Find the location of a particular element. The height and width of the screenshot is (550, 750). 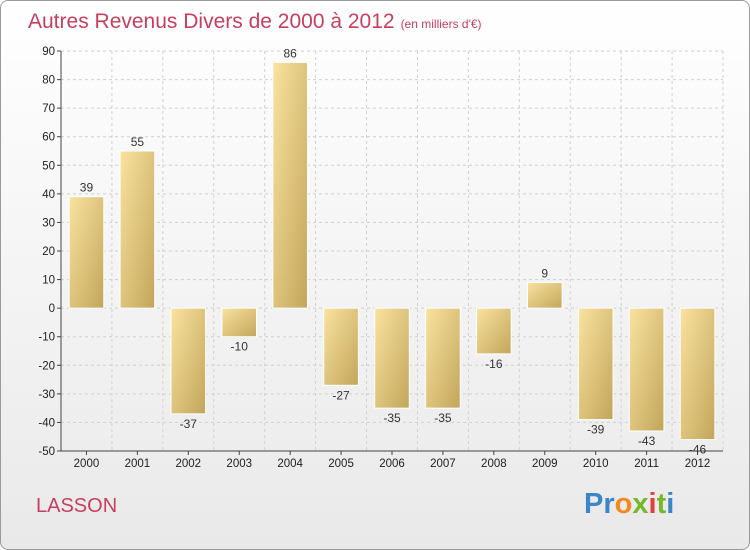

y-tick-label: 10 is located at coordinates (48, 281).